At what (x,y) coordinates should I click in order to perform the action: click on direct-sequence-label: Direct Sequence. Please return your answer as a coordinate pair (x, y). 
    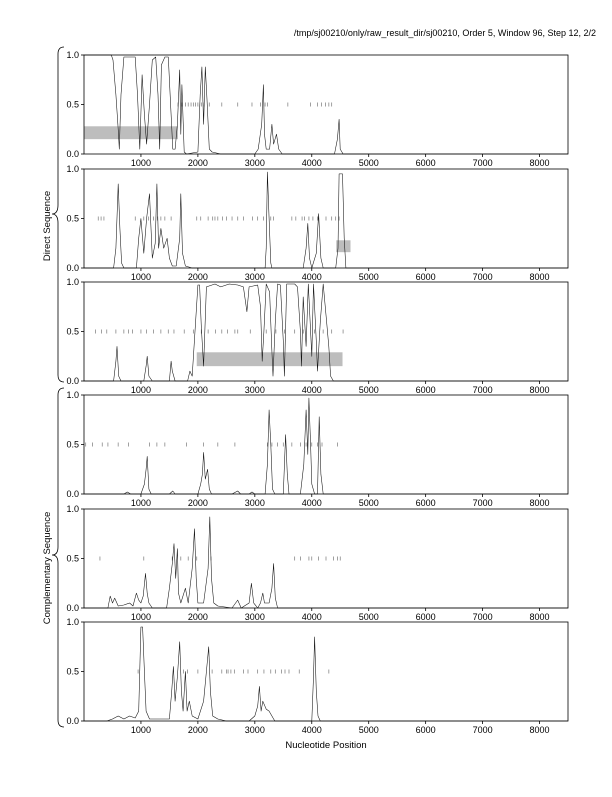
    Looking at the image, I should click on (47, 226).